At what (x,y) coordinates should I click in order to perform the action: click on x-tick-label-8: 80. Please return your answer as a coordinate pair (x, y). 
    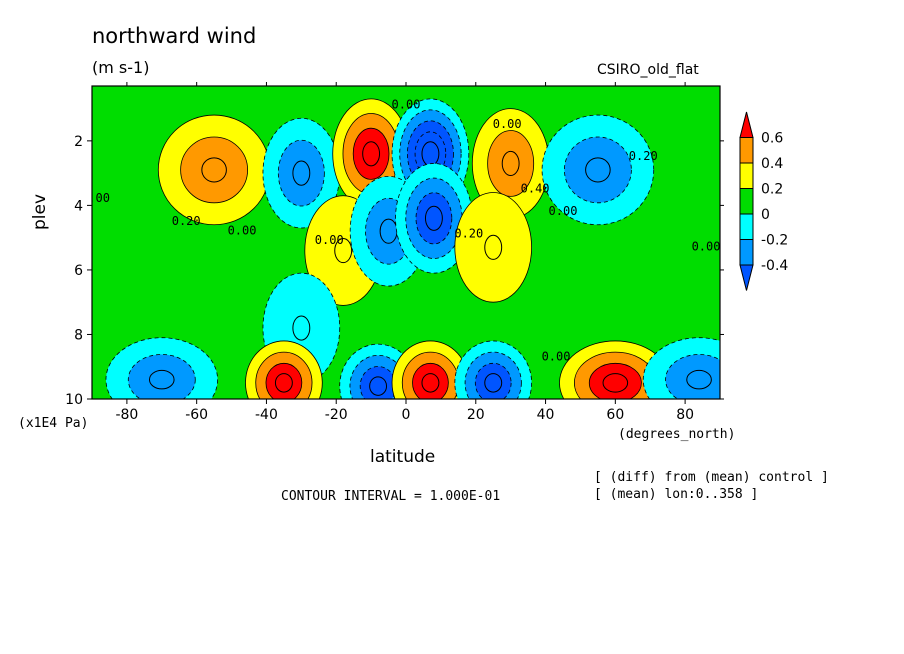
    Looking at the image, I should click on (685, 415).